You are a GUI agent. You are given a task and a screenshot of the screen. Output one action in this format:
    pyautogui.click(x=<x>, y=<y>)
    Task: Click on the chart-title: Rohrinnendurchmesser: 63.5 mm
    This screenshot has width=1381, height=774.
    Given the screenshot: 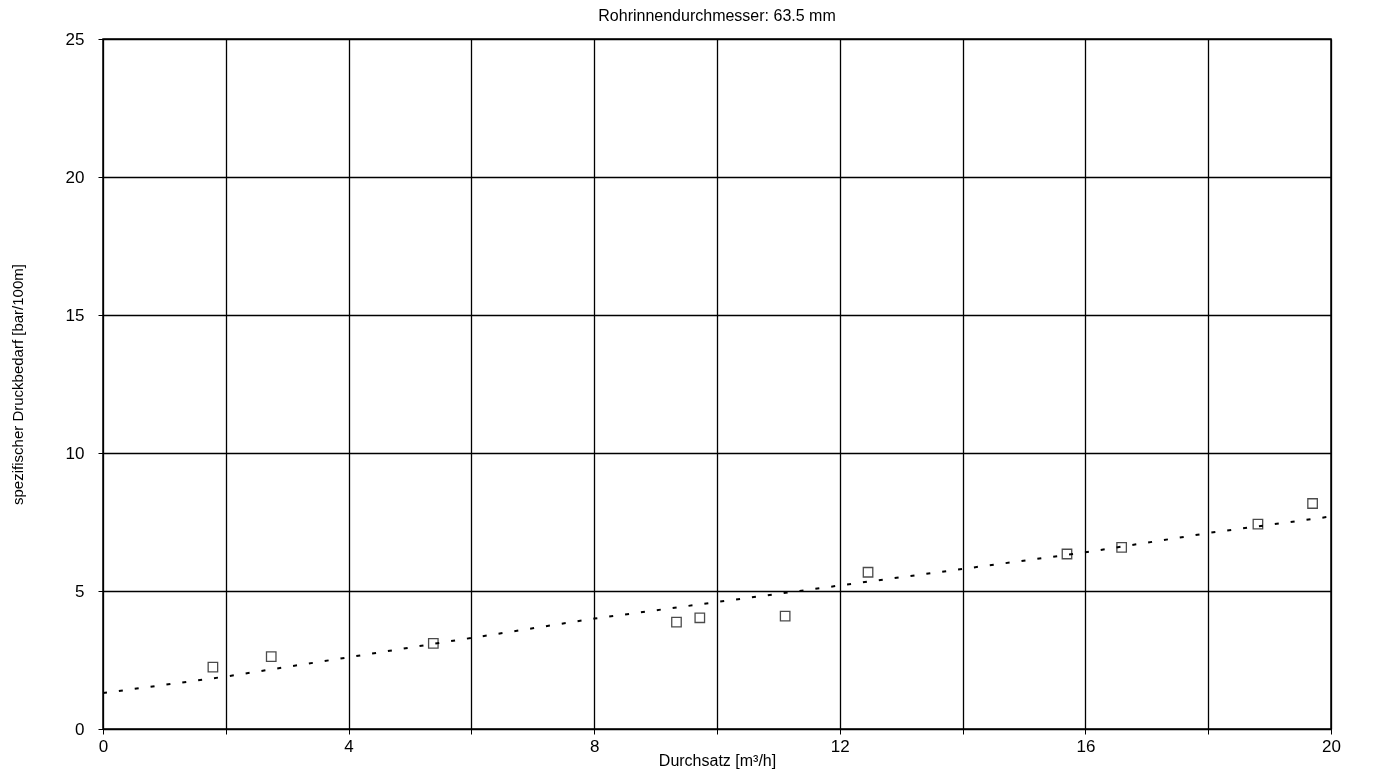 What is the action you would take?
    pyautogui.click(x=717, y=15)
    